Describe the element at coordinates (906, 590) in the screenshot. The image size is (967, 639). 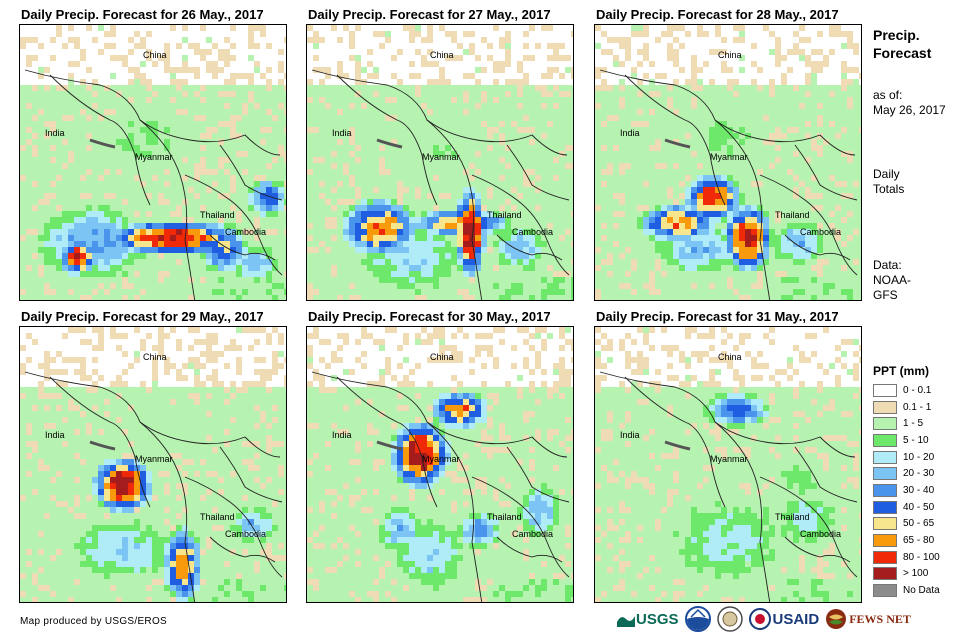
I see `legend-item: No Data` at that location.